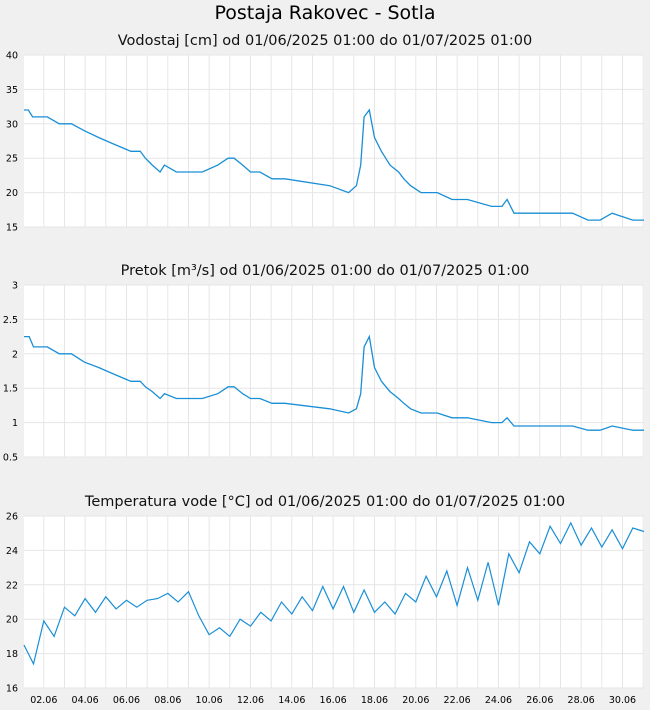 This screenshot has width=650, height=710. I want to click on y-tick-label: 15, so click(12, 228).